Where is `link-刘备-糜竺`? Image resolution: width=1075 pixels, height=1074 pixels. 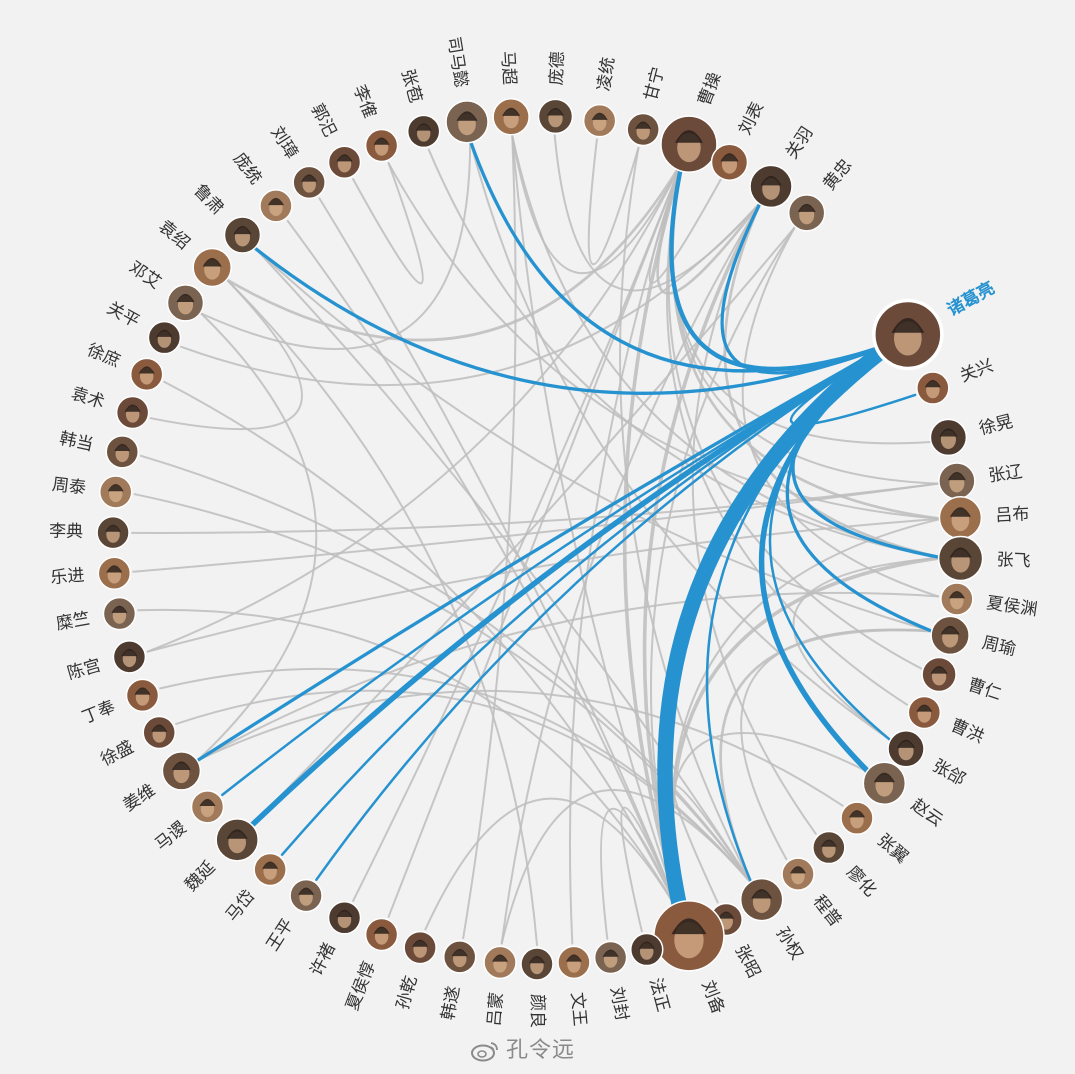 link-刘备-糜竺 is located at coordinates (410, 764).